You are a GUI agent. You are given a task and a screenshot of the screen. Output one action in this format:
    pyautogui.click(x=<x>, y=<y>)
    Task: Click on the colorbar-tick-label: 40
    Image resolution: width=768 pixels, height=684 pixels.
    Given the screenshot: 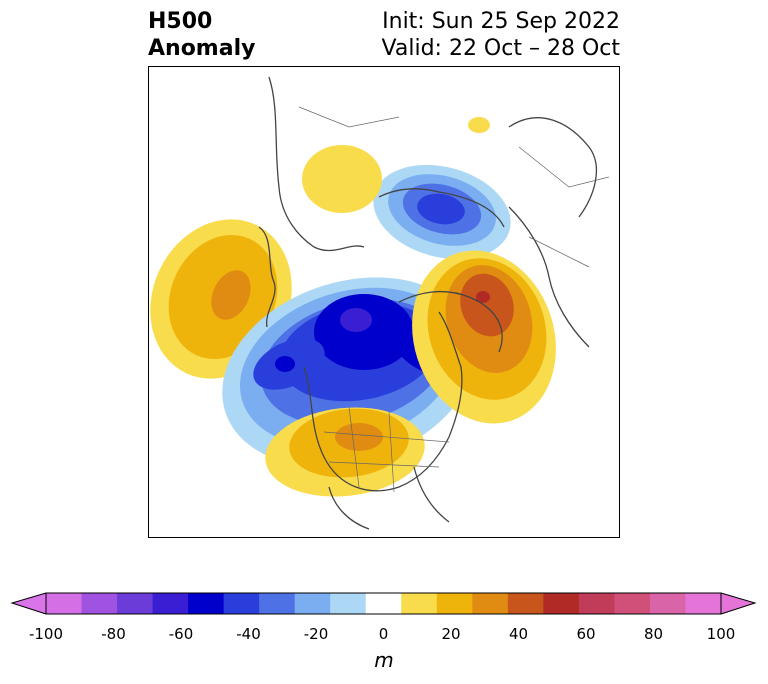 What is the action you would take?
    pyautogui.click(x=518, y=634)
    